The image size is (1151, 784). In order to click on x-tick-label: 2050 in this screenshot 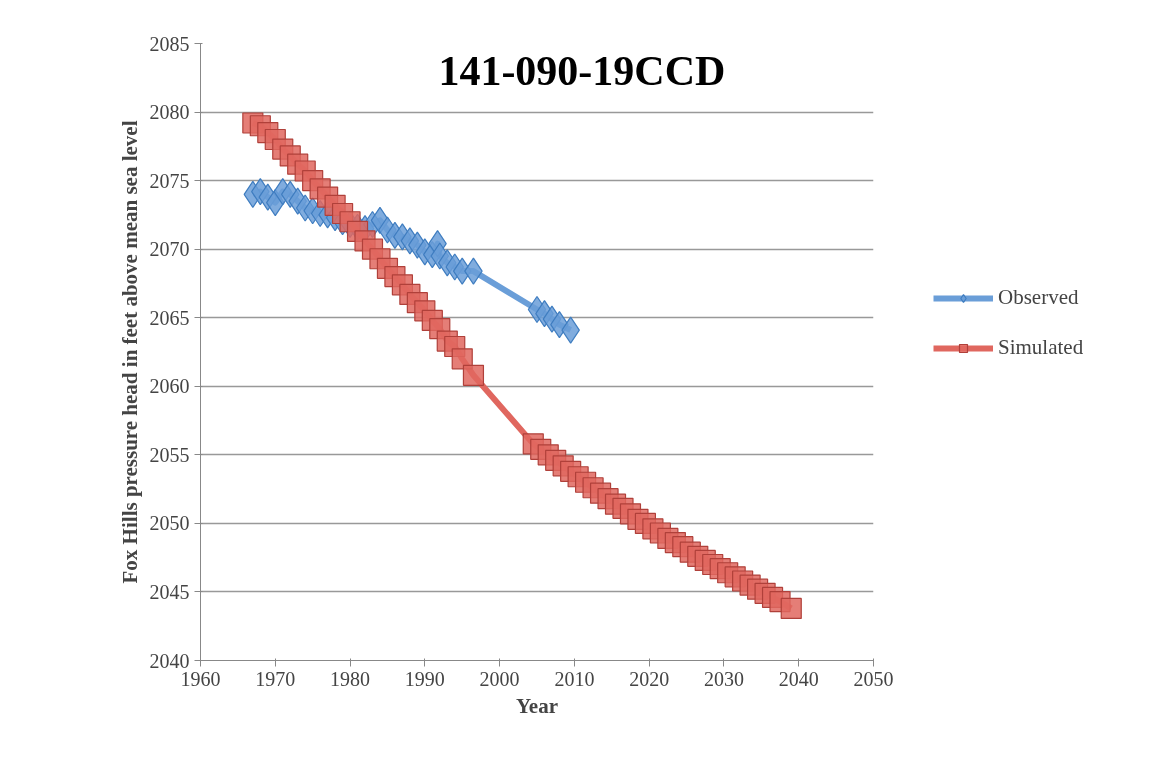, I will do `click(873, 678)`.